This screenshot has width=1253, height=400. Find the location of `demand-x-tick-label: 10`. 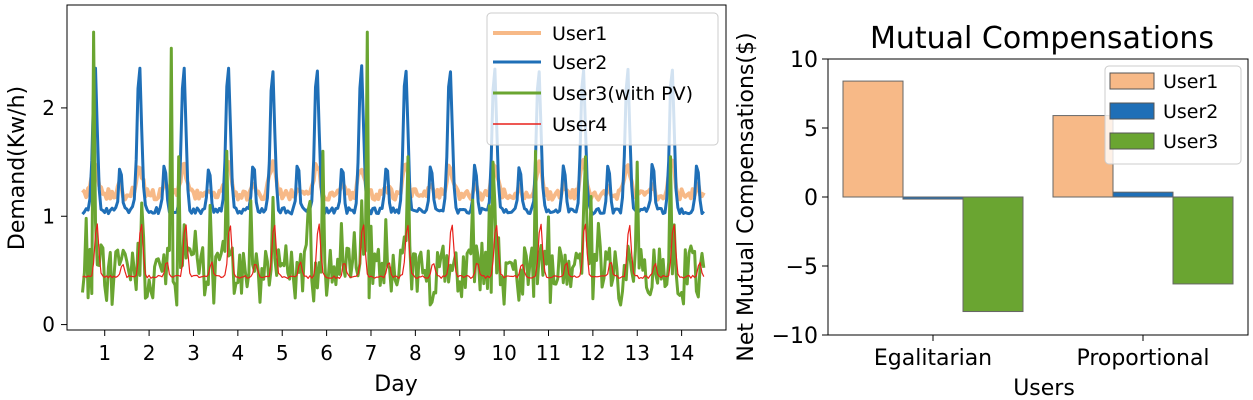

demand-x-tick-label: 10 is located at coordinates (503, 353).